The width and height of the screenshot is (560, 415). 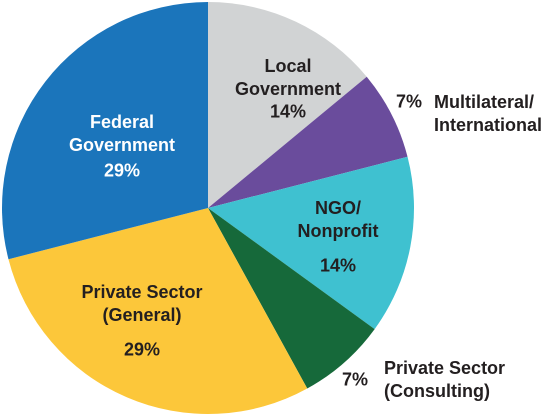 I want to click on slice-label: Federal Government, so click(x=122, y=133).